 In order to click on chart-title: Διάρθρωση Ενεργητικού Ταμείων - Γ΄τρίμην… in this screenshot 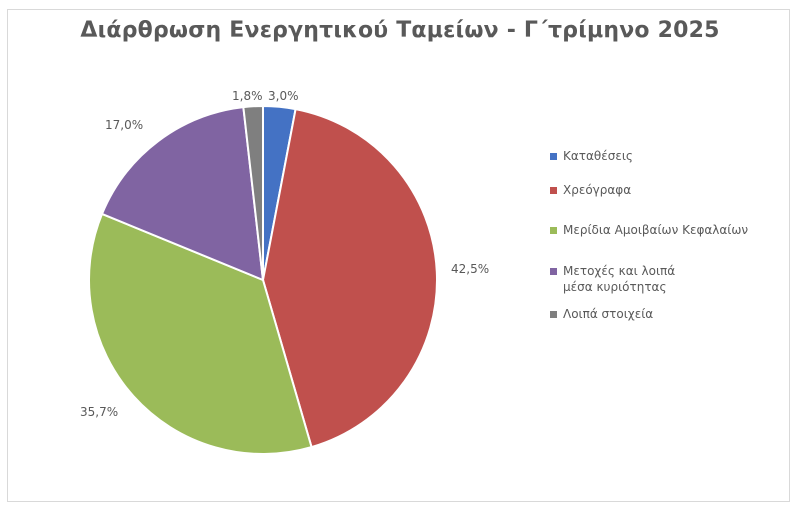, I will do `click(400, 30)`.